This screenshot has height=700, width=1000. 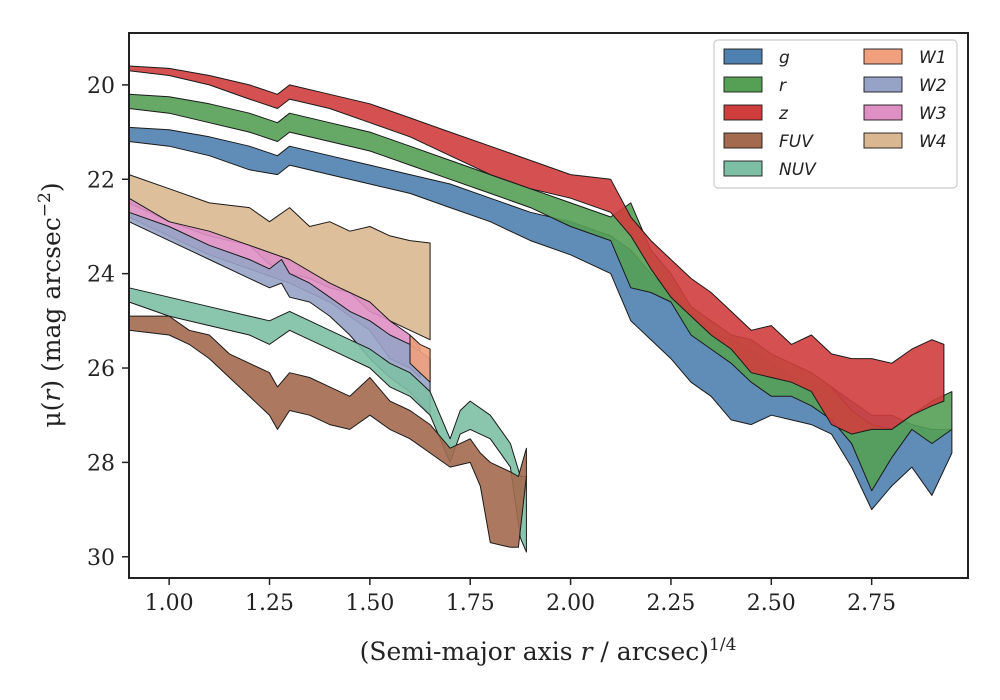 I want to click on legend-label-w4: W4, so click(x=933, y=142).